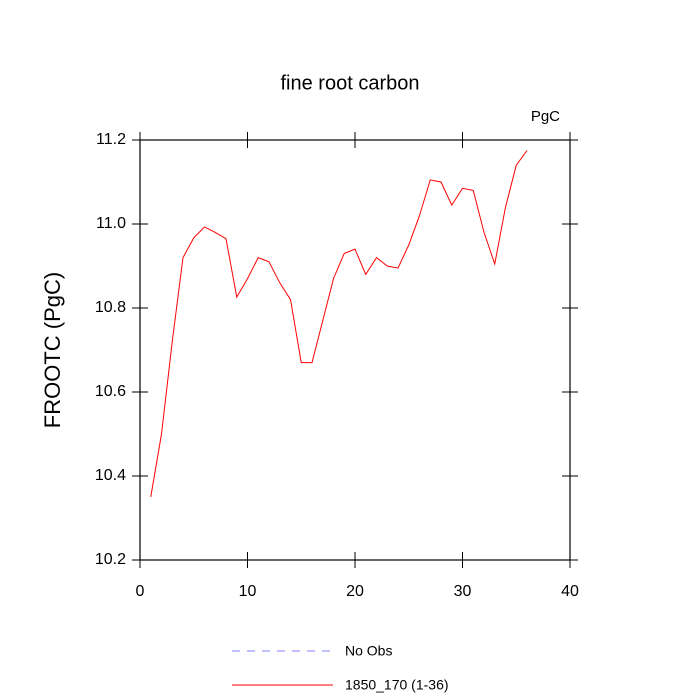 This screenshot has height=700, width=700. Describe the element at coordinates (248, 591) in the screenshot. I see `x-tick-label: 10` at that location.